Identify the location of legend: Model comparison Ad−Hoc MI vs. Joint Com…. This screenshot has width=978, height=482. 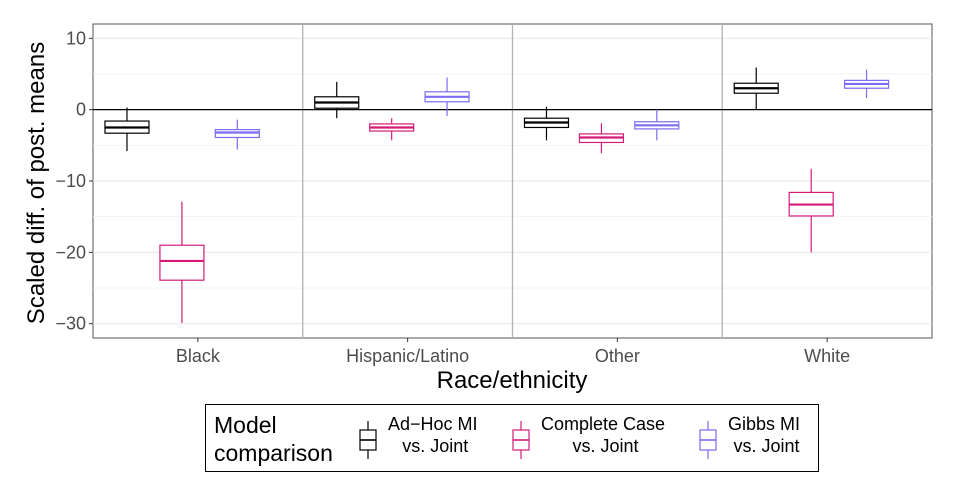
(512, 438).